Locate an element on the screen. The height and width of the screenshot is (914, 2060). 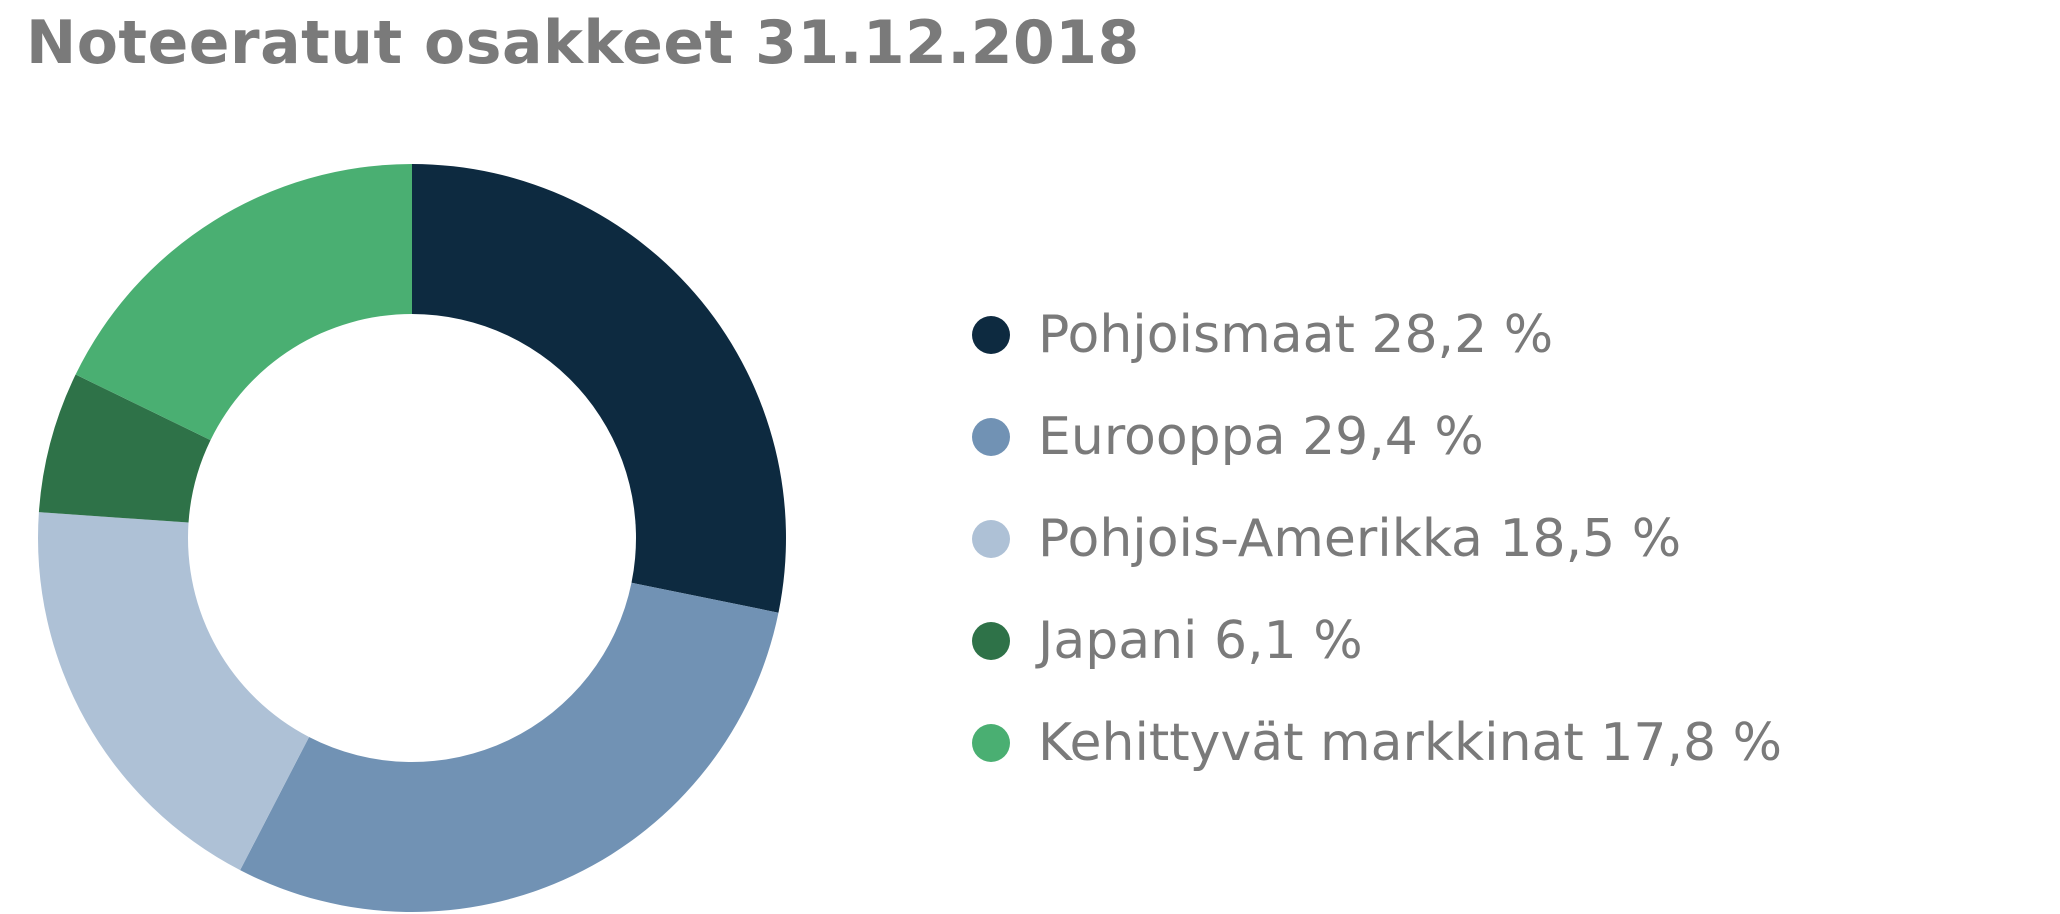
donut-slice-pohjois-amerikka is located at coordinates (174, 691).